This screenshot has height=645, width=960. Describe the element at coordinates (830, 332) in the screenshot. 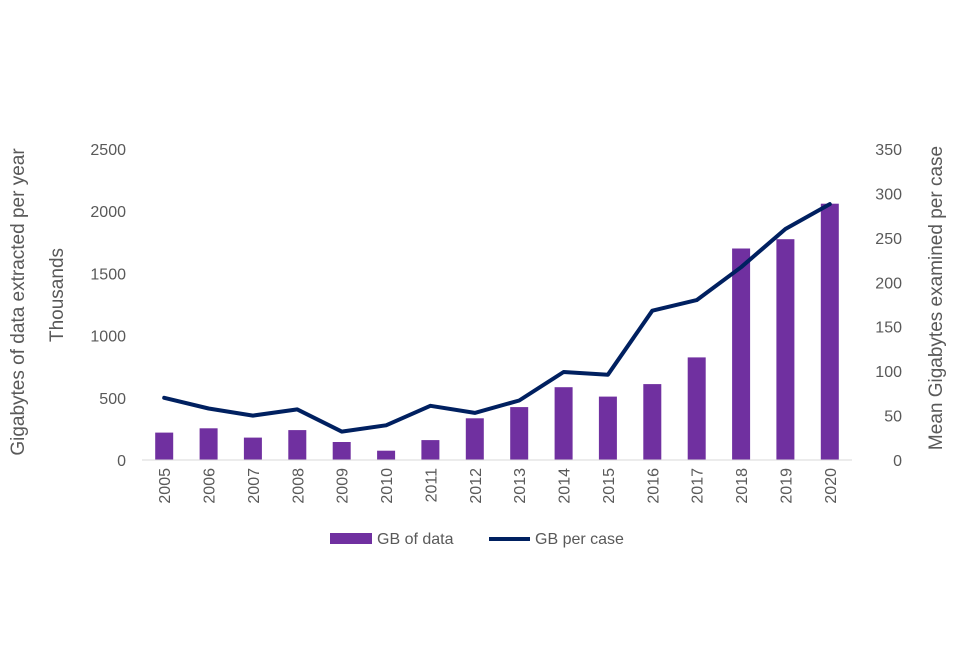

I see `bar-2020` at that location.